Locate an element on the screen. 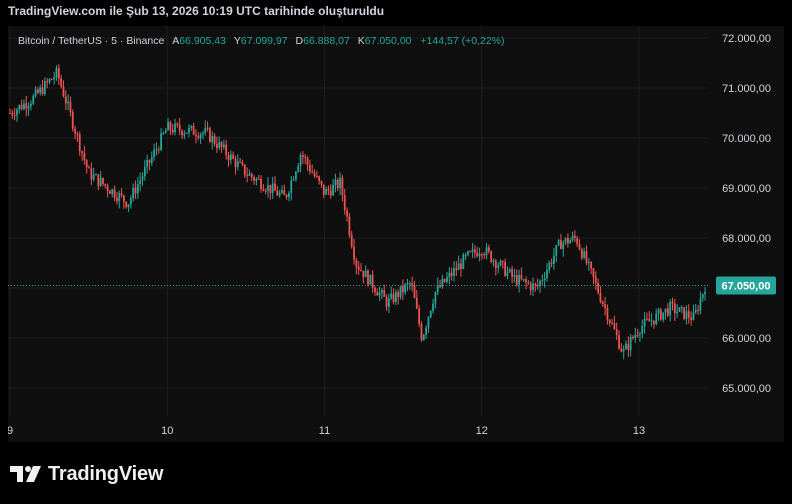 This screenshot has height=504, width=792. y-tick-label: 66.000,00 is located at coordinates (746, 339).